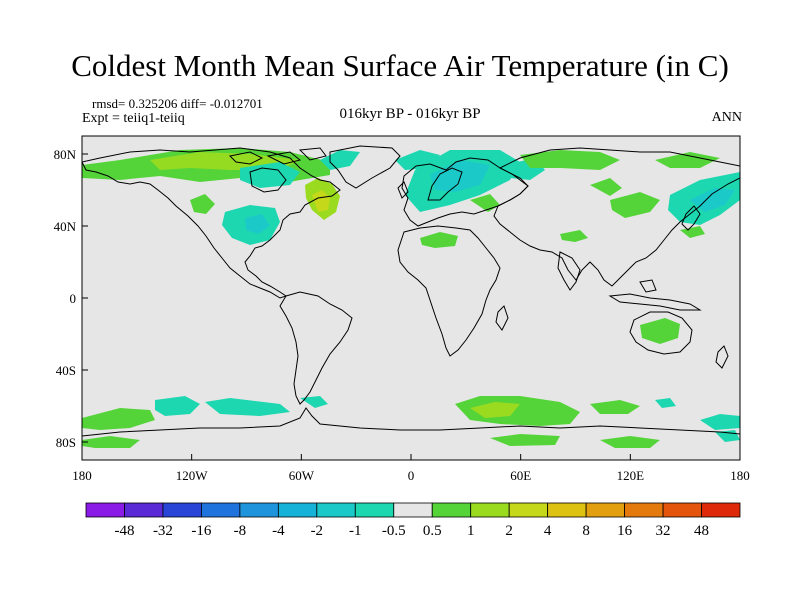 The height and width of the screenshot is (600, 800). Describe the element at coordinates (73, 298) in the screenshot. I see `y-tick-label: 0` at that location.